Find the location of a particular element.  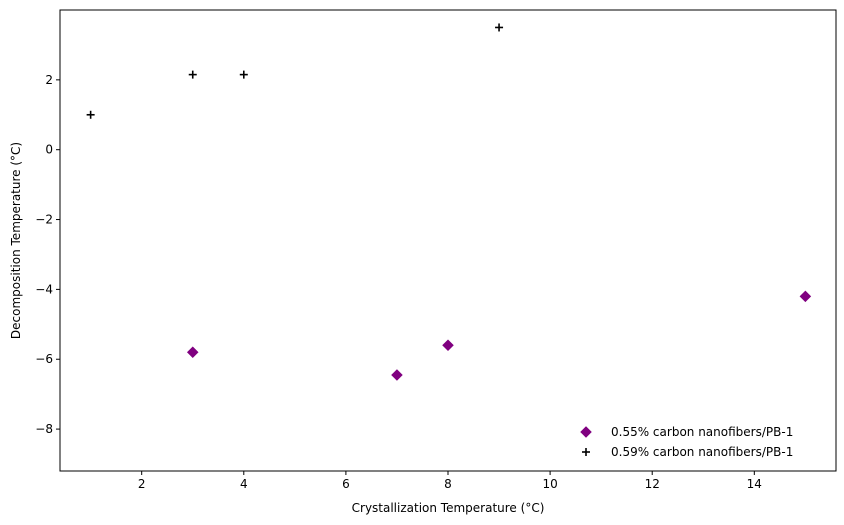

legend-label-series-1: 0.55% carbon nanofibers/PB-1 is located at coordinates (702, 432).